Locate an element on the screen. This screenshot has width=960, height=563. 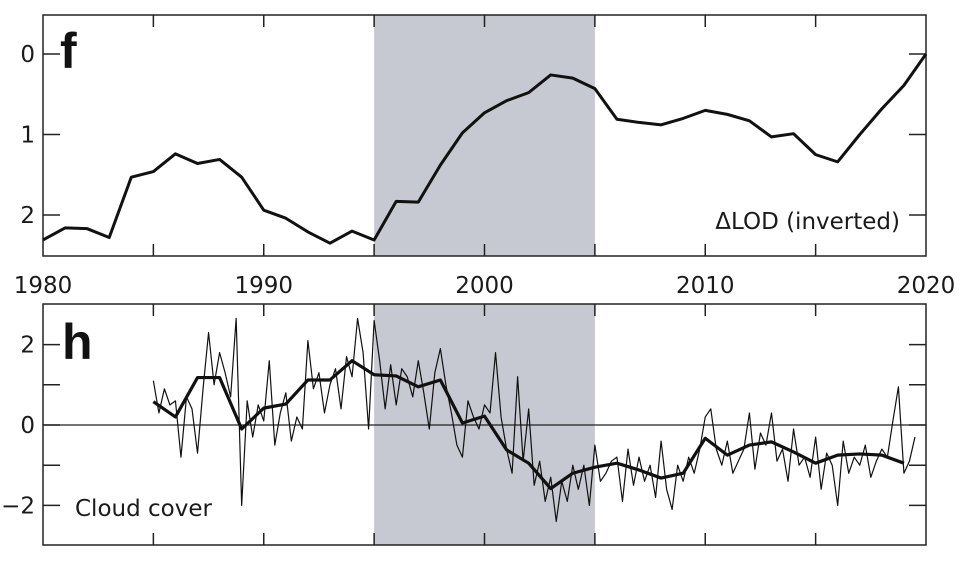
x-tick-label: 2020 is located at coordinates (926, 286).